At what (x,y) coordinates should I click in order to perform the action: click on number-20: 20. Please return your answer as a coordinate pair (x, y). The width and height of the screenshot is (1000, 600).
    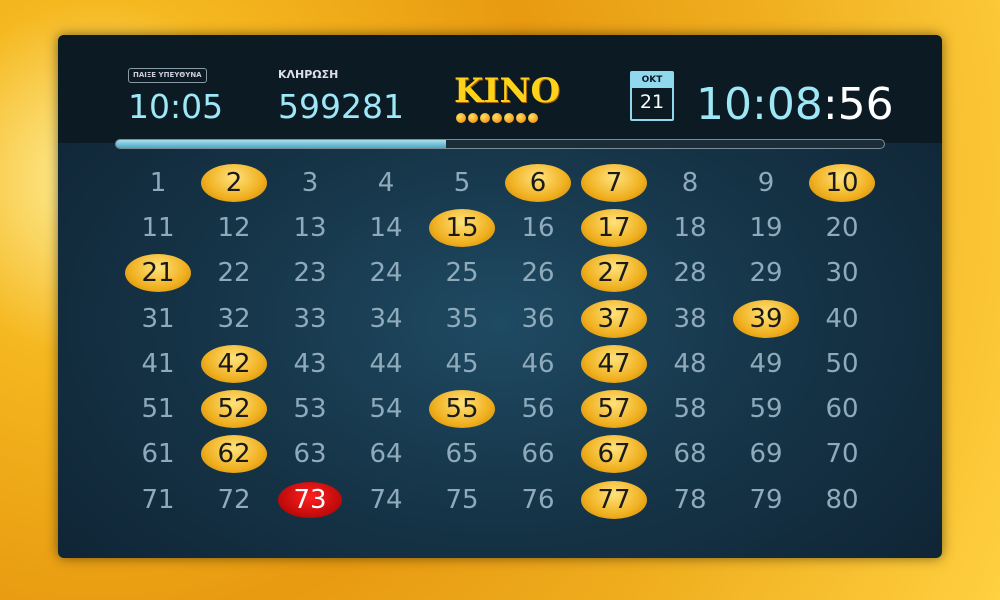
    Looking at the image, I should click on (842, 227).